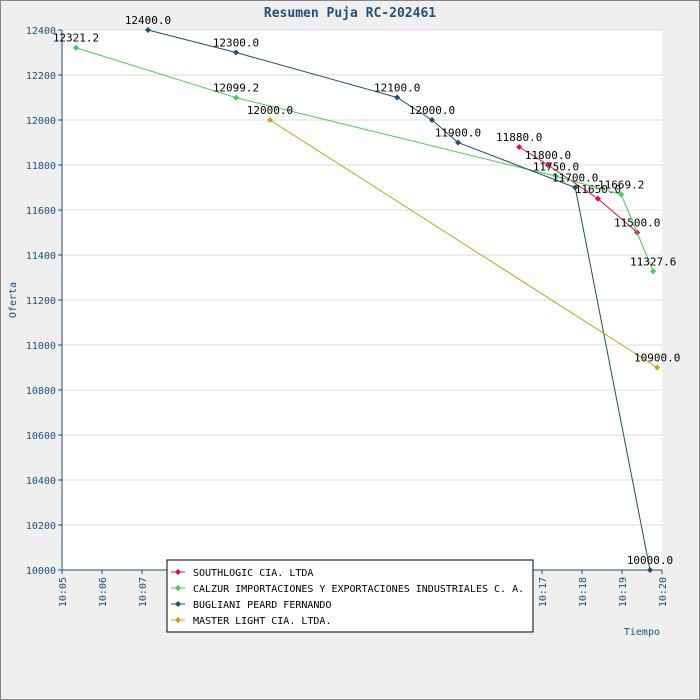 The width and height of the screenshot is (700, 700). Describe the element at coordinates (41, 526) in the screenshot. I see `y-tick-label: 10200` at that location.